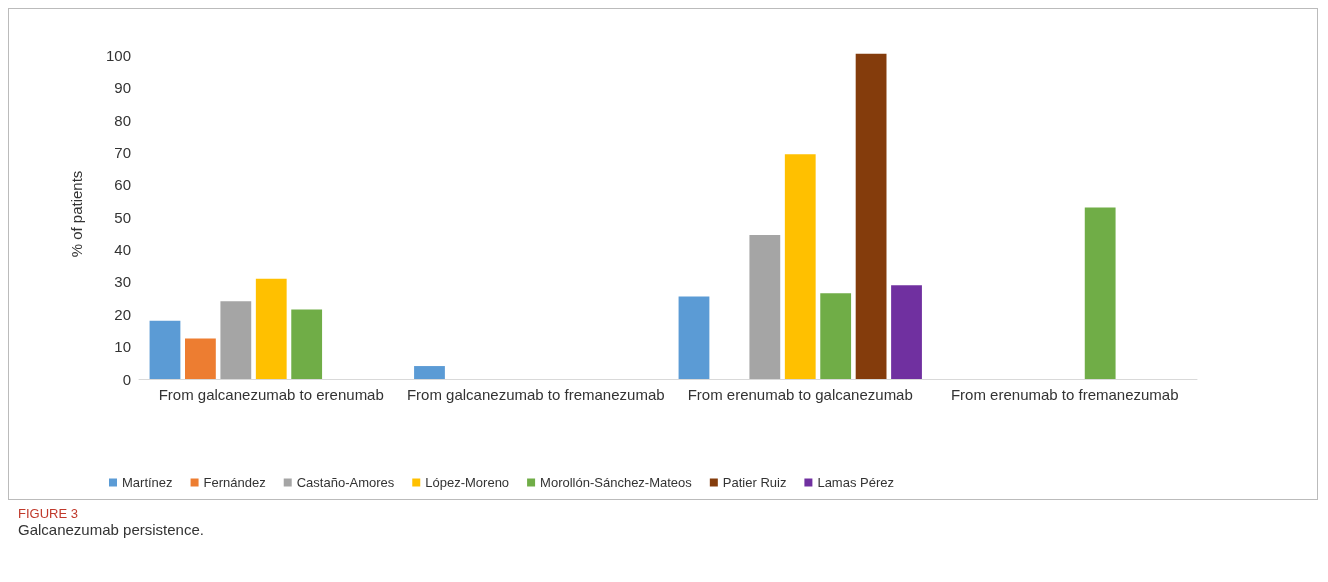  I want to click on text: Galcanezumab persistence., so click(111, 529).